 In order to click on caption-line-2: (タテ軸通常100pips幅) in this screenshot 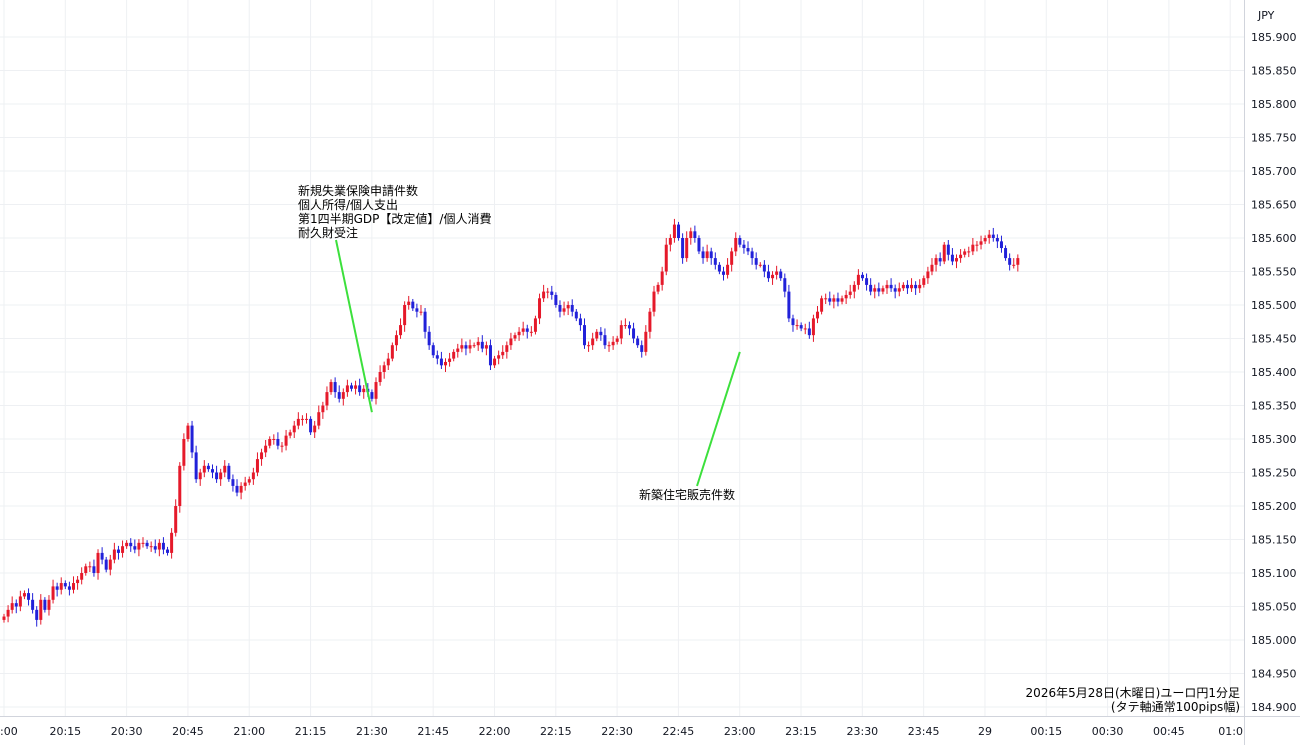, I will do `click(1175, 706)`.